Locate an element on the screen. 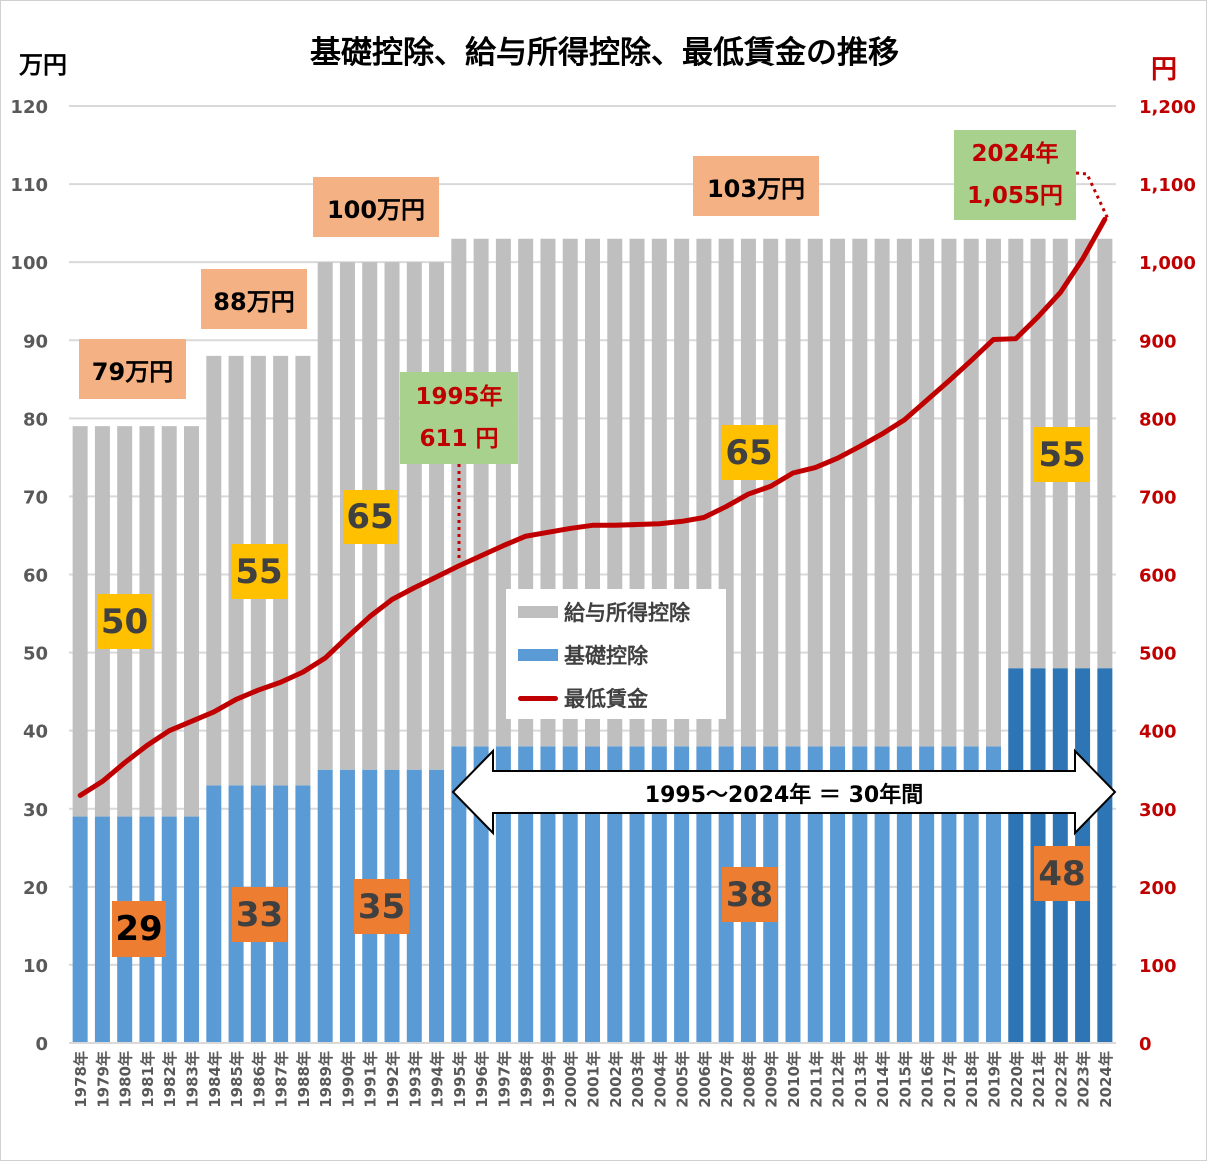 This screenshot has width=1207, height=1161. bar-basic-2013年 is located at coordinates (860, 894).